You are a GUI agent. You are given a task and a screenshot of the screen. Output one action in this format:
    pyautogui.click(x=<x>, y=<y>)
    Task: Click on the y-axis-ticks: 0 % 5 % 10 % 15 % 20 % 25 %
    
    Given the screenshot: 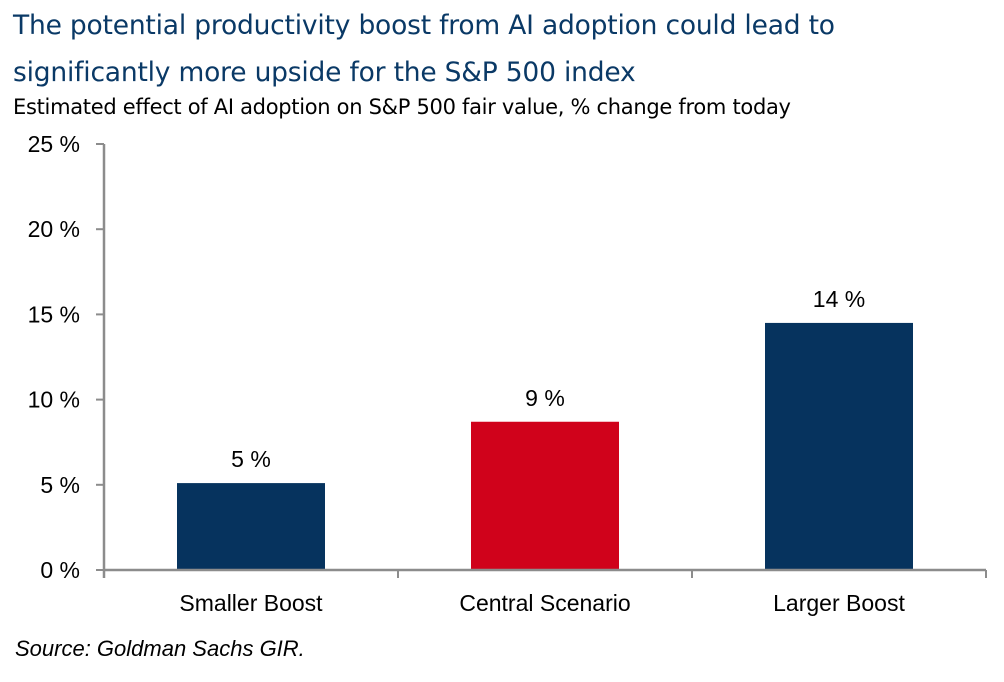 What is the action you would take?
    pyautogui.click(x=66, y=357)
    